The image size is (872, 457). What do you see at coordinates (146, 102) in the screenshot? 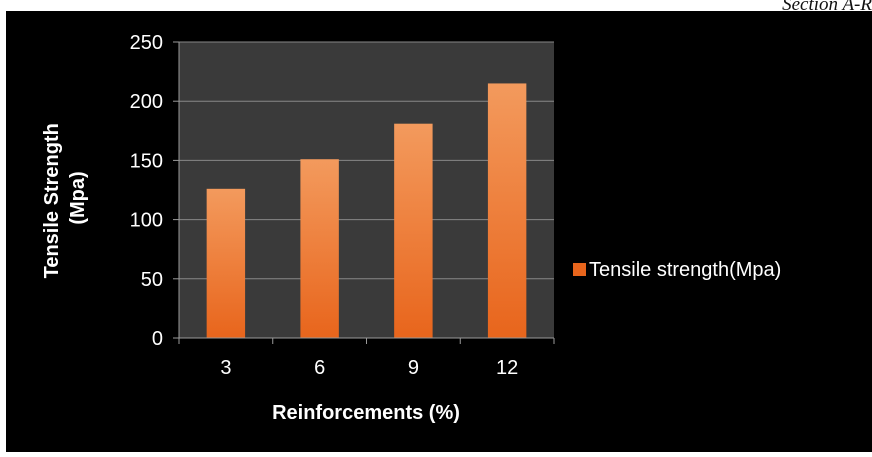
I see `y-tick-label-200: 200` at bounding box center [146, 102].